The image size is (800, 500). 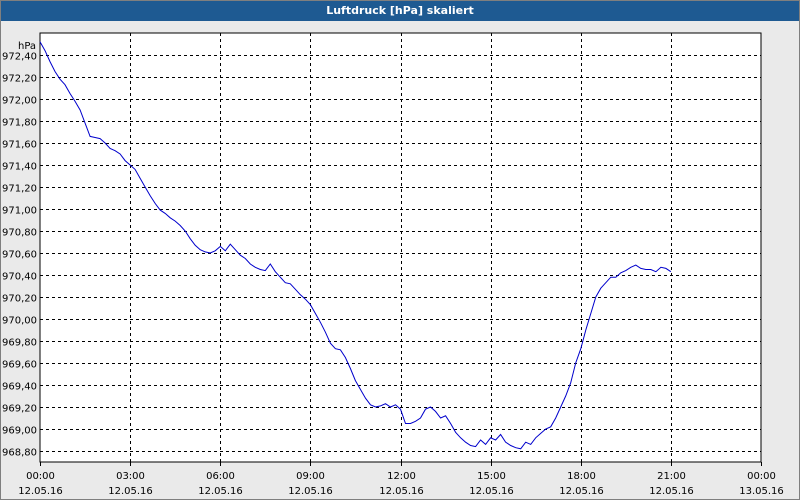 What do you see at coordinates (19, 101) in the screenshot?
I see `y-tick-label: 972,00` at bounding box center [19, 101].